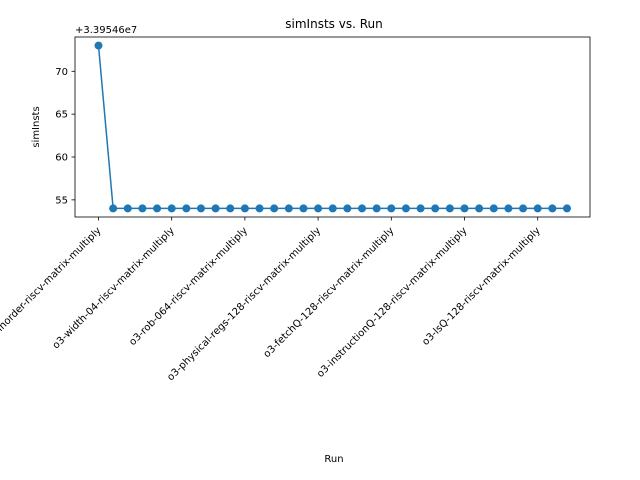 The image size is (640, 480). Describe the element at coordinates (61, 115) in the screenshot. I see `y-tick-label: 65` at that location.